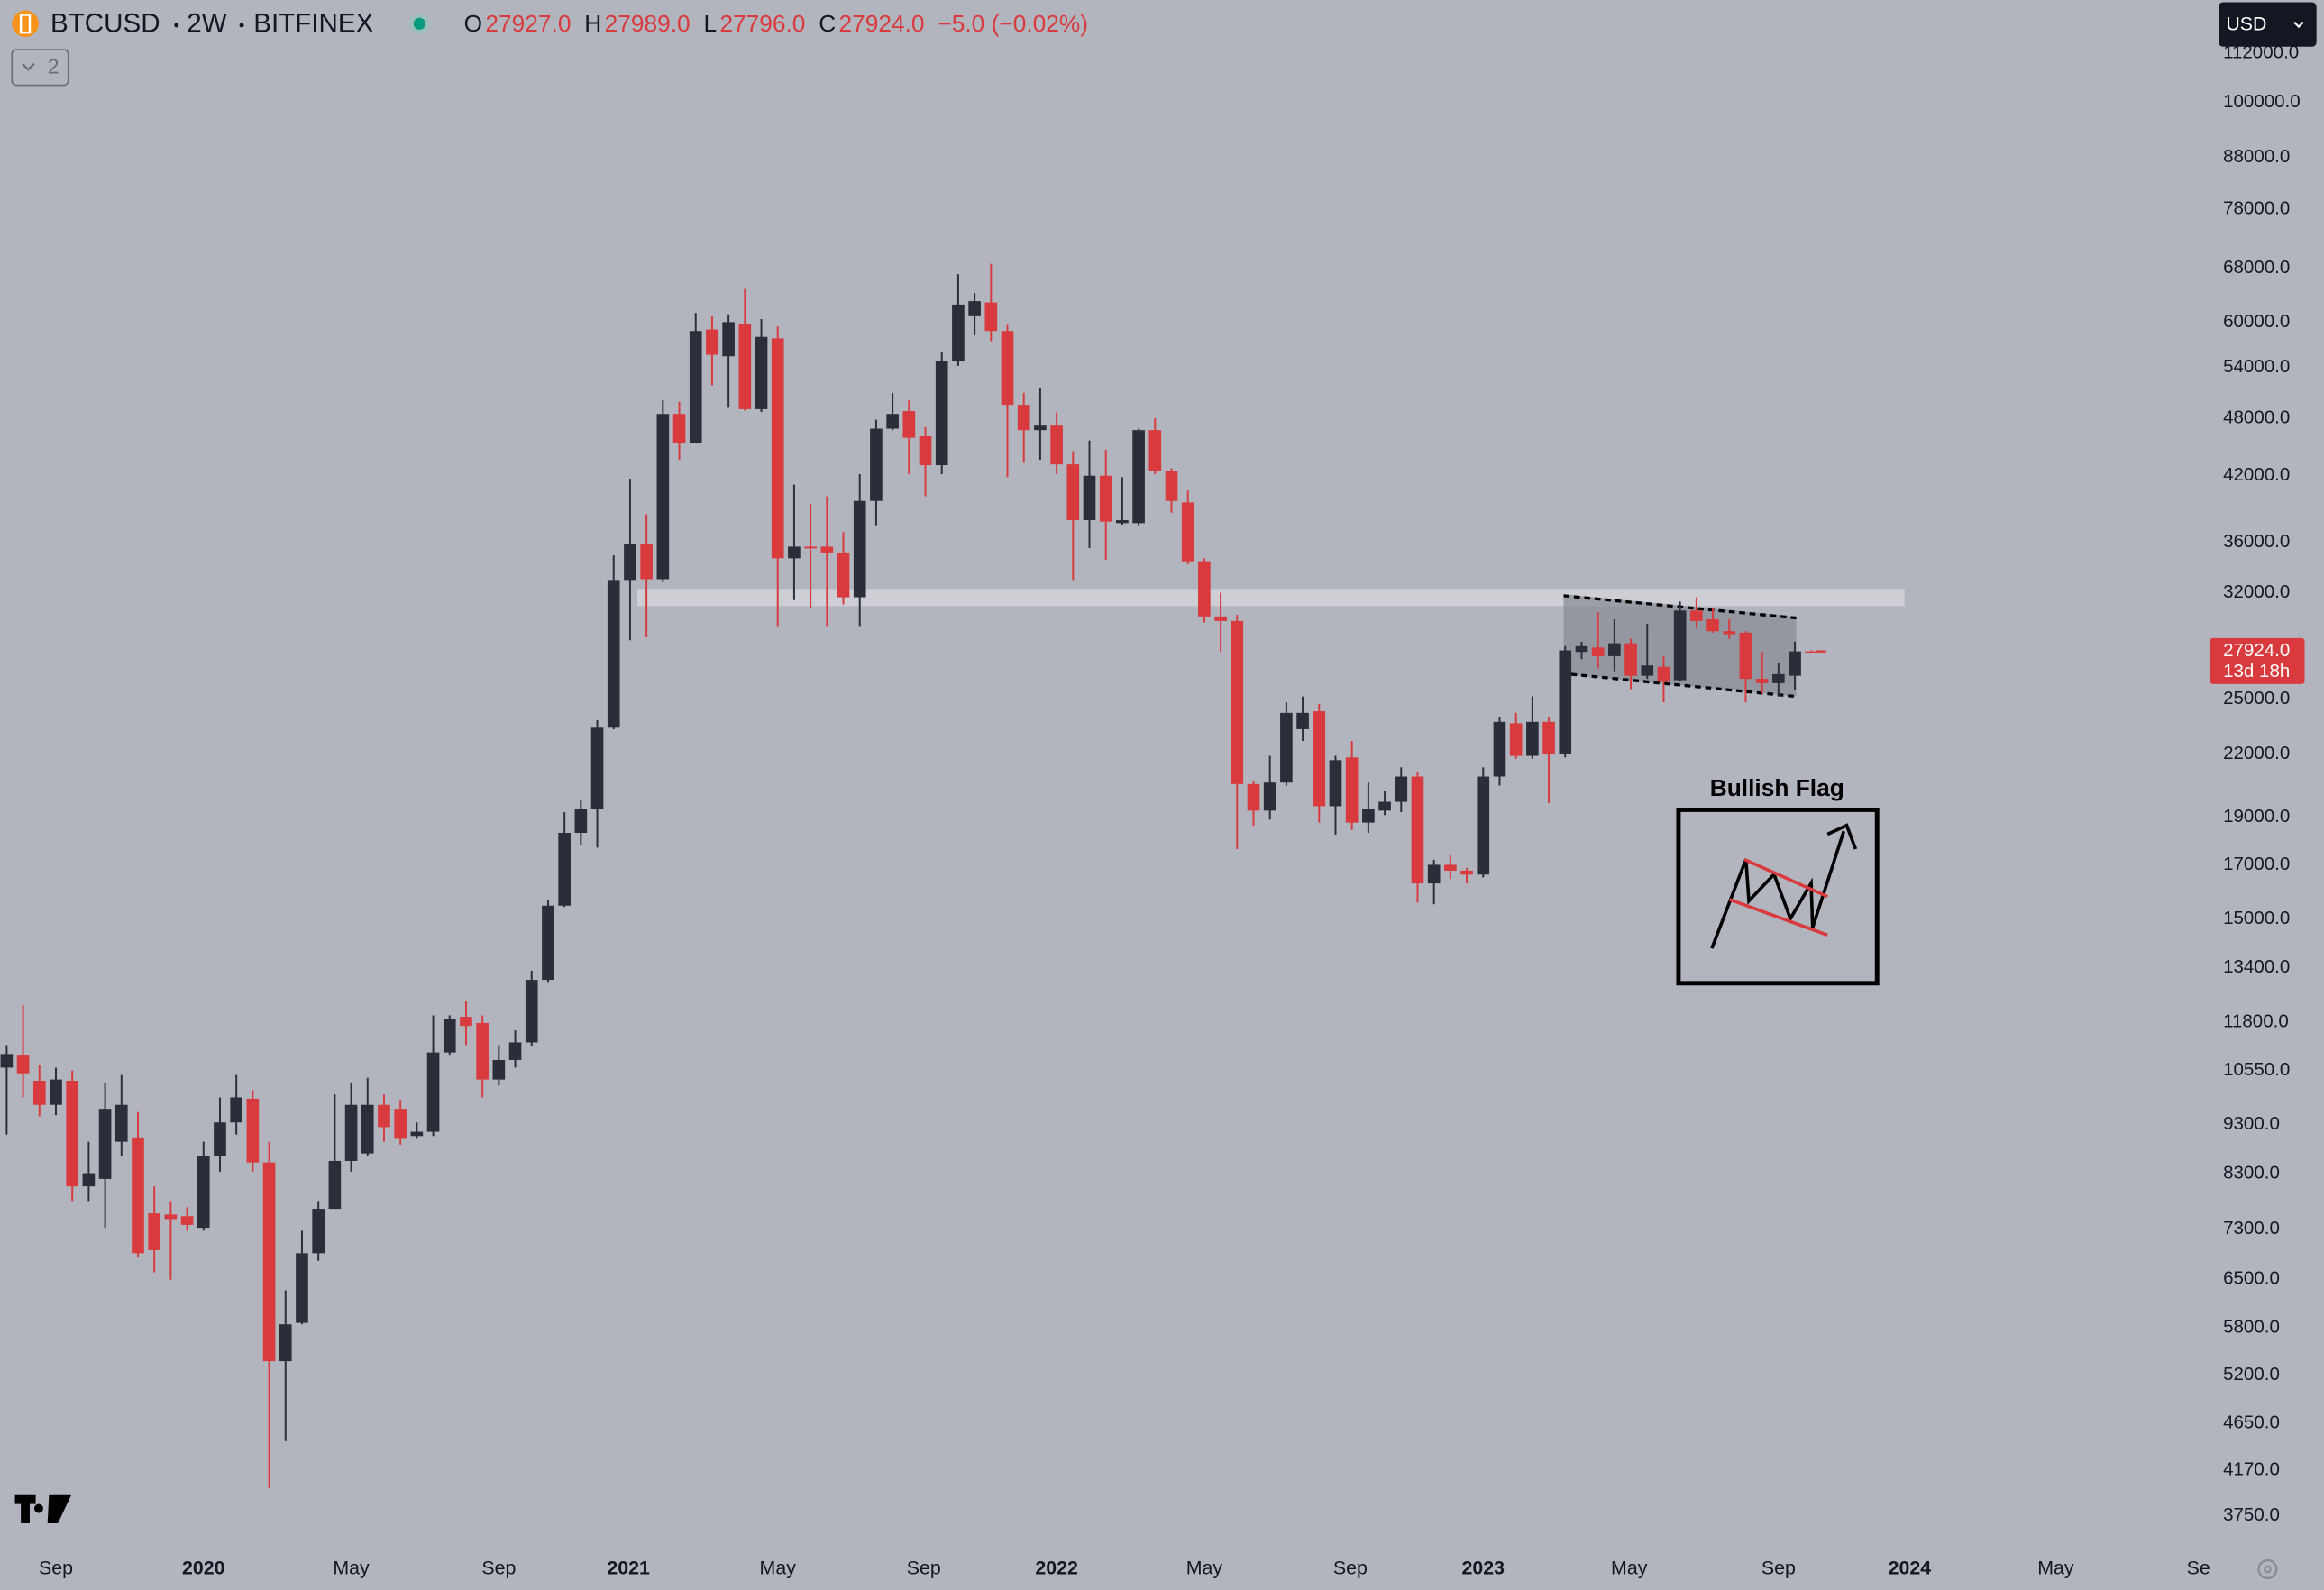 Image resolution: width=2324 pixels, height=1590 pixels. What do you see at coordinates (313, 24) in the screenshot?
I see `exchange: BITFINEX` at bounding box center [313, 24].